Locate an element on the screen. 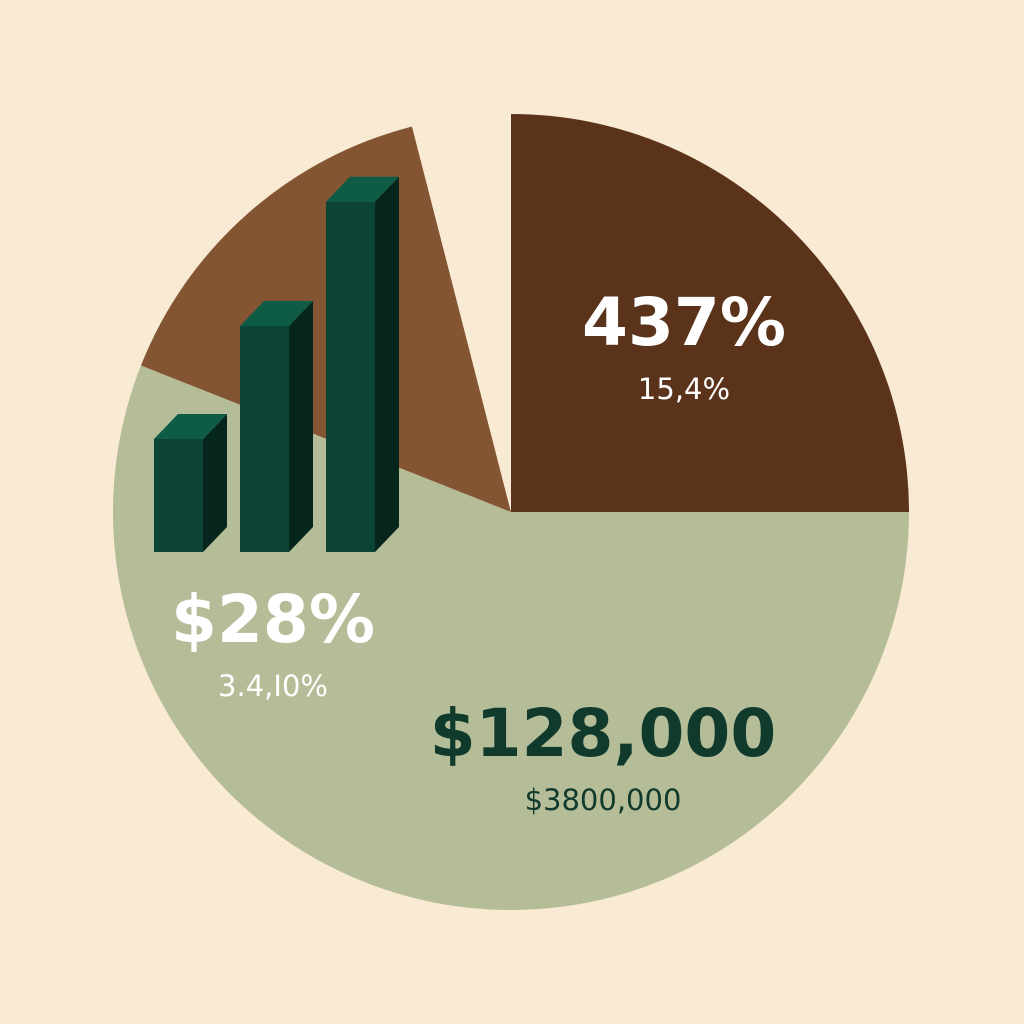  bar-chart is located at coordinates (276, 364).